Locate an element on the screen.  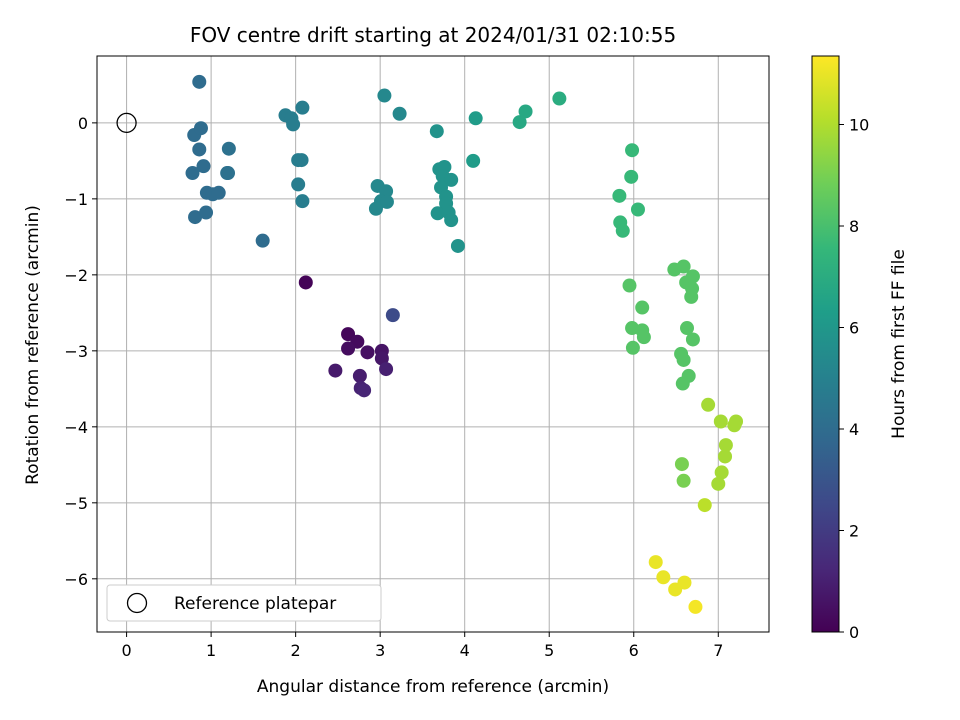
colorbar is located at coordinates (825, 344).